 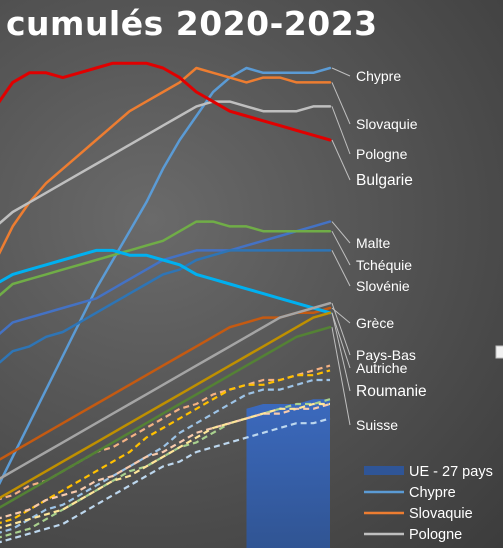 I want to click on series-line-slovenie, so click(x=166, y=306).